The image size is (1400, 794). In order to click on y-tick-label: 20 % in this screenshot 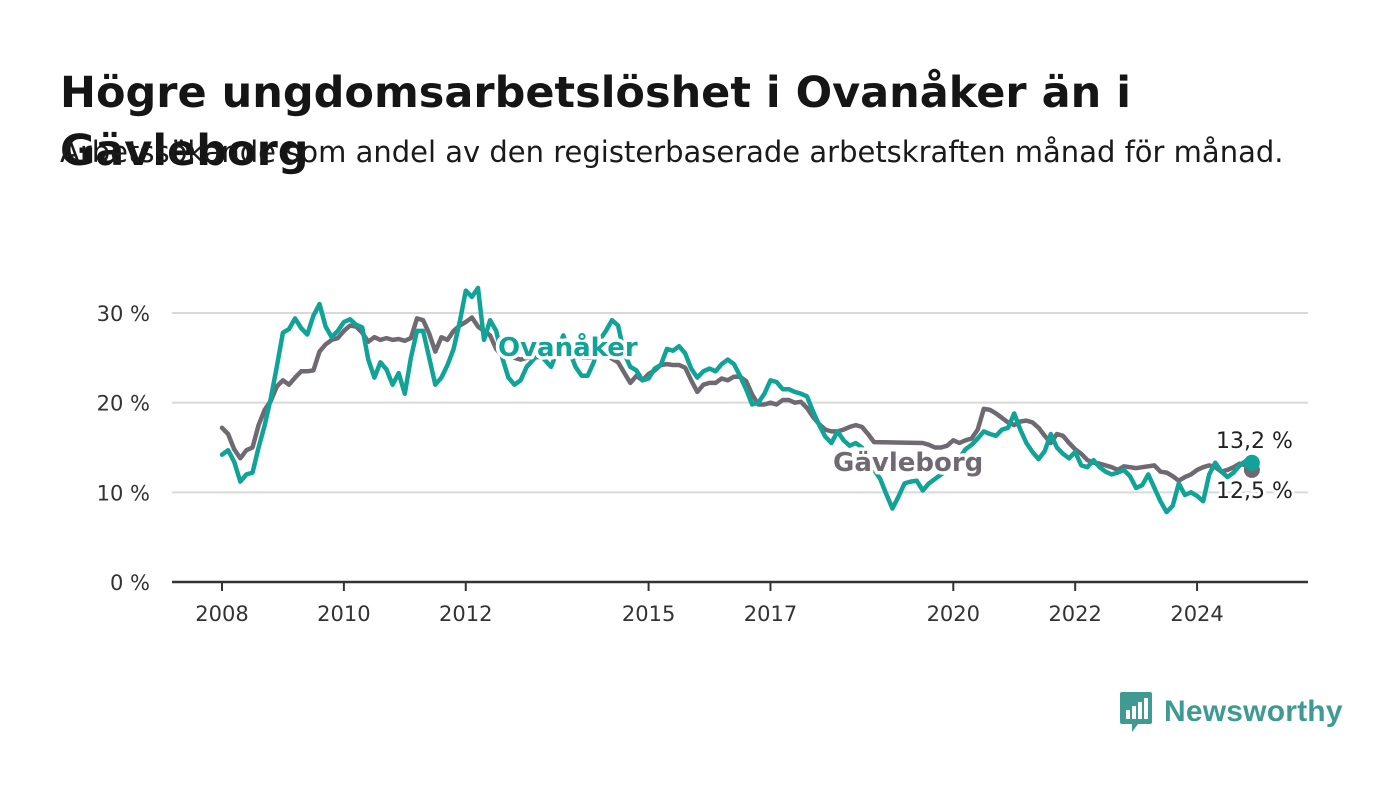, I will do `click(123, 404)`.